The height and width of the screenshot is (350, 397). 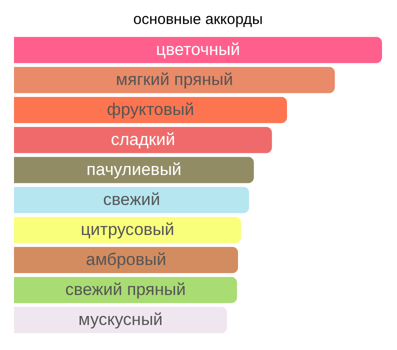 I want to click on y-tick-label: фруктовый, so click(x=150, y=109).